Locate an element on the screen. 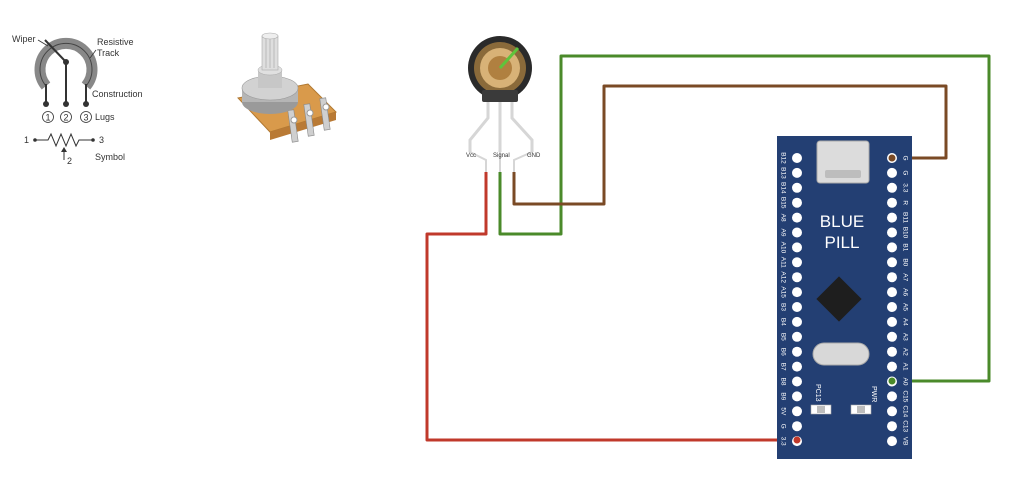 The image size is (1009, 478). left-pin-label: A11 is located at coordinates (782, 262).